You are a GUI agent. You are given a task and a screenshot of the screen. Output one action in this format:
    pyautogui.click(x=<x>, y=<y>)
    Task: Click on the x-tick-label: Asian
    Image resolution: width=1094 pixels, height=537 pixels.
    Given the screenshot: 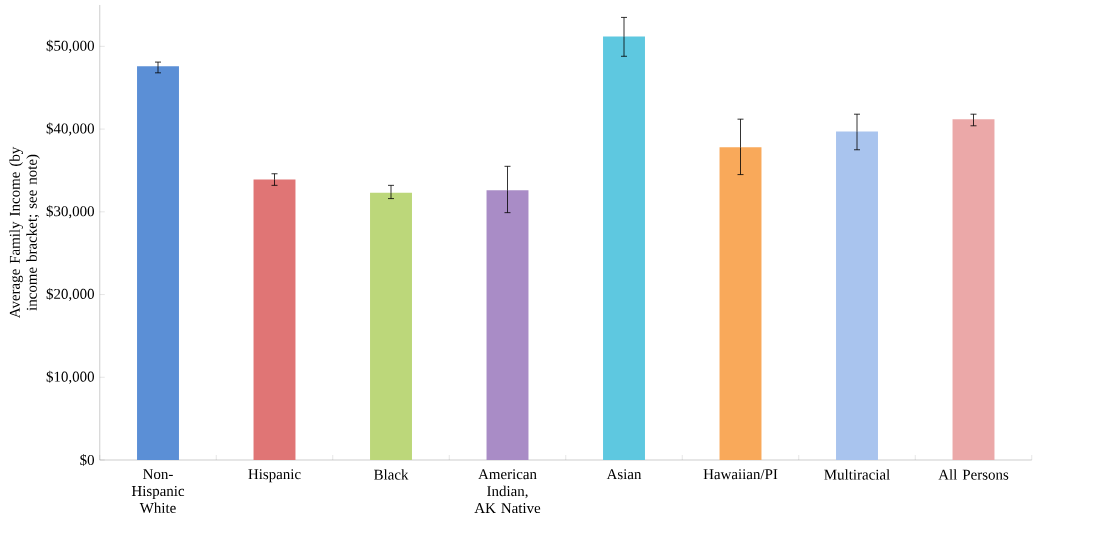 What is the action you would take?
    pyautogui.click(x=624, y=474)
    